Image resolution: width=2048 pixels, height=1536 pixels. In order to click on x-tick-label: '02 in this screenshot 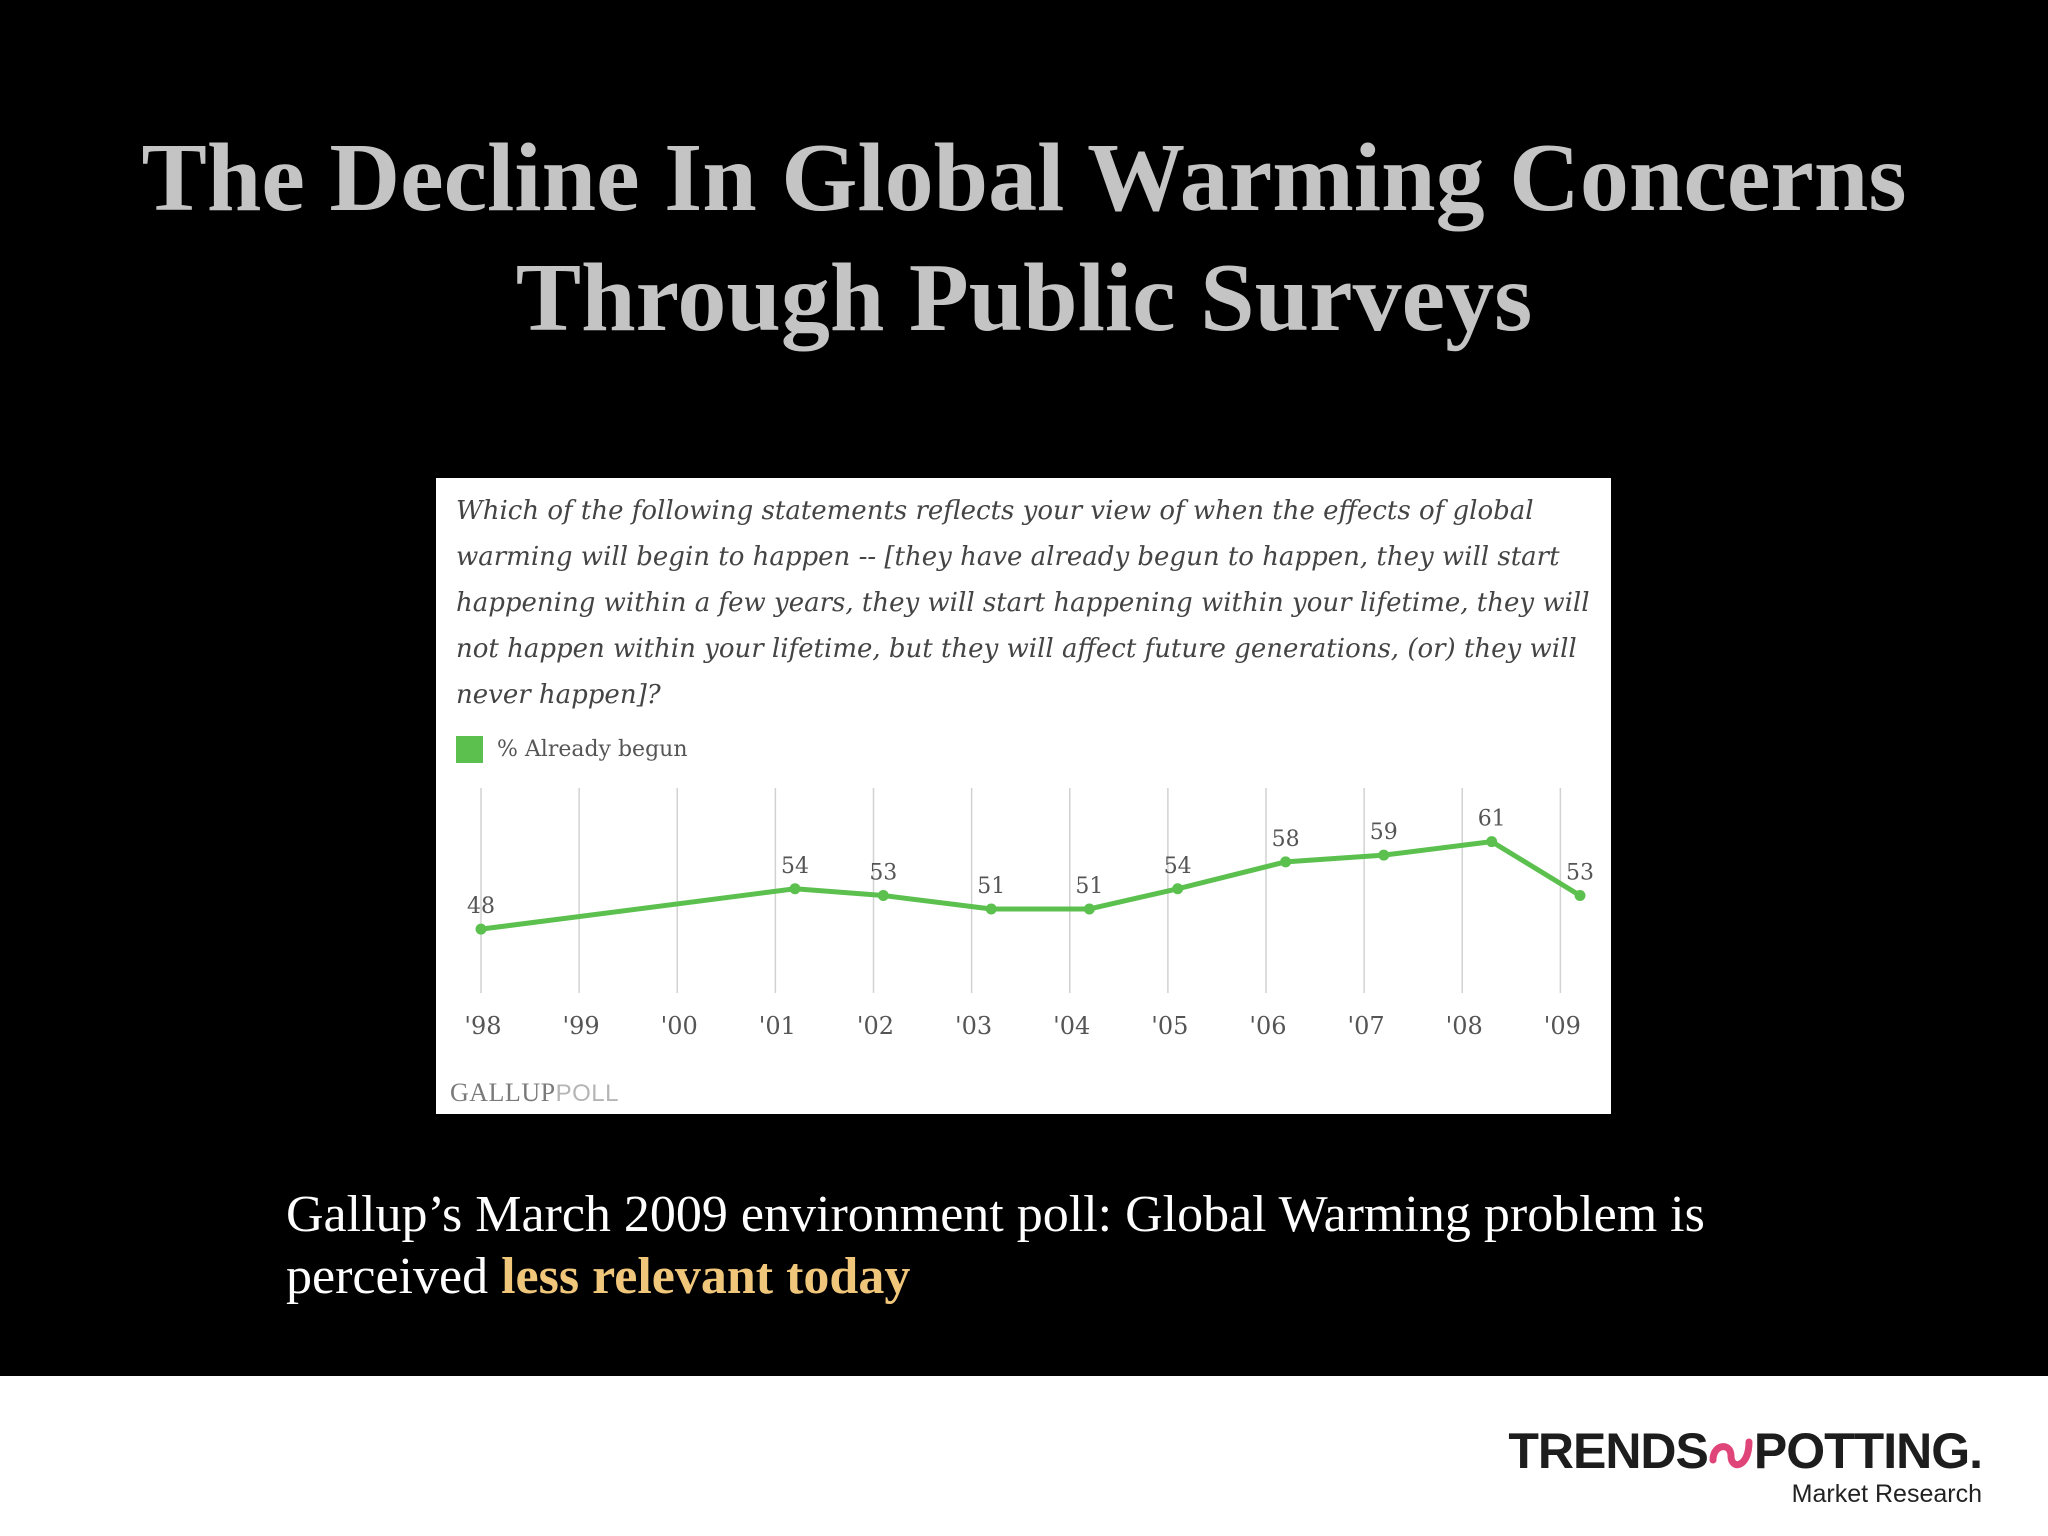, I will do `click(875, 1026)`.